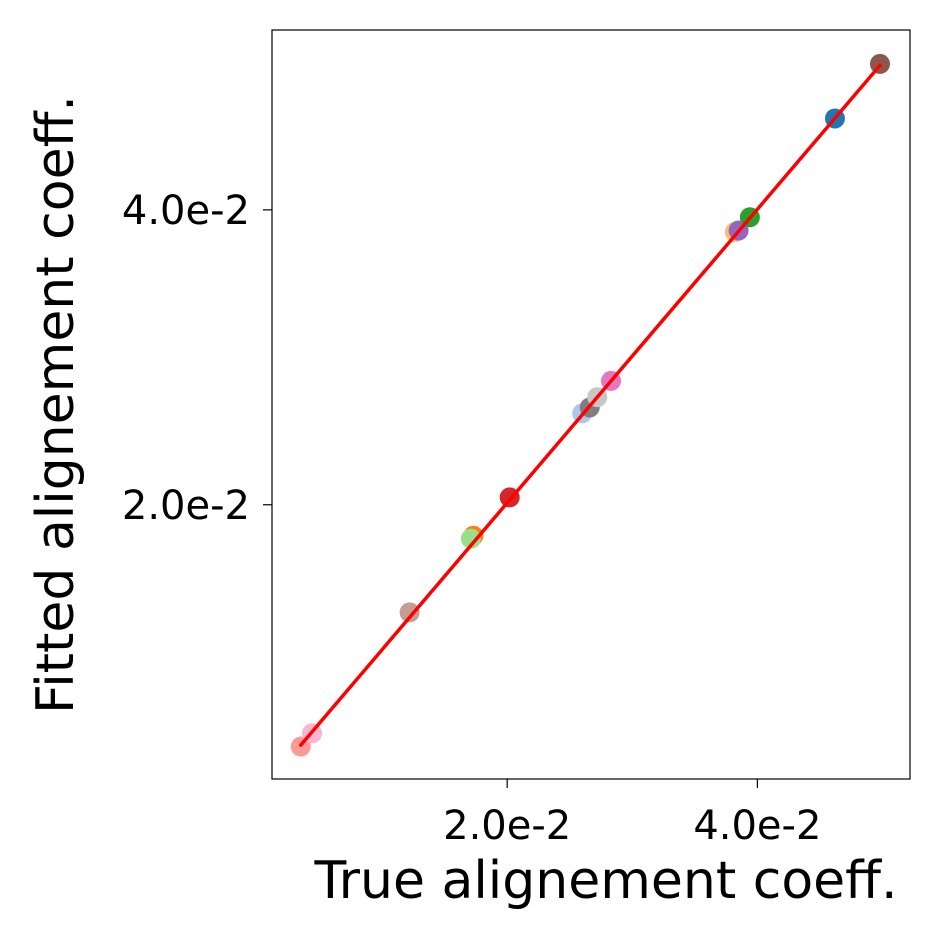 This screenshot has height=940, width=940. I want to click on y-tick-label: 4.0e-2, so click(186, 211).